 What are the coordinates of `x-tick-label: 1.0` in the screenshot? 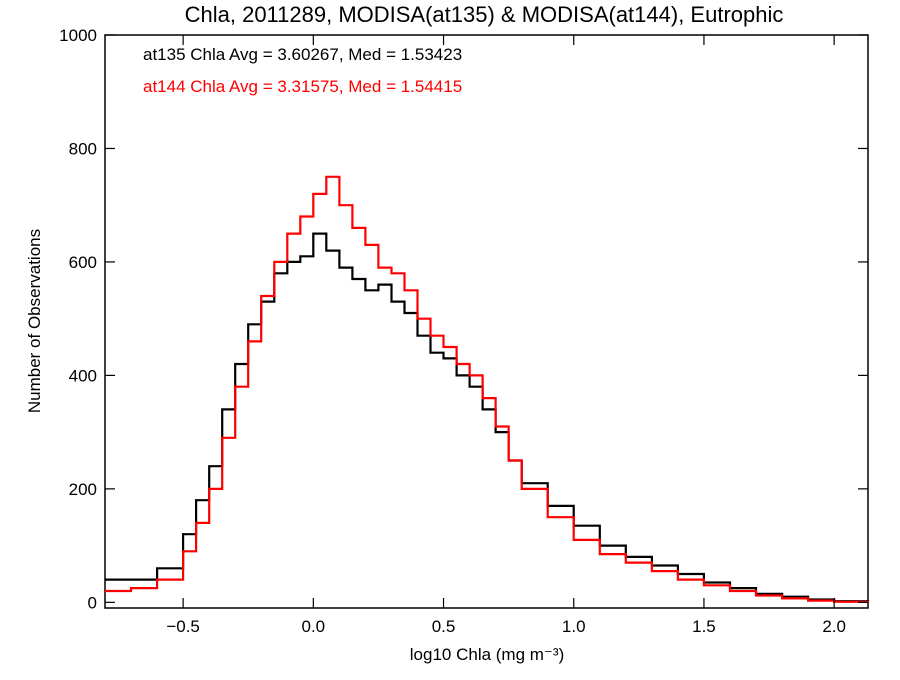 It's located at (574, 626).